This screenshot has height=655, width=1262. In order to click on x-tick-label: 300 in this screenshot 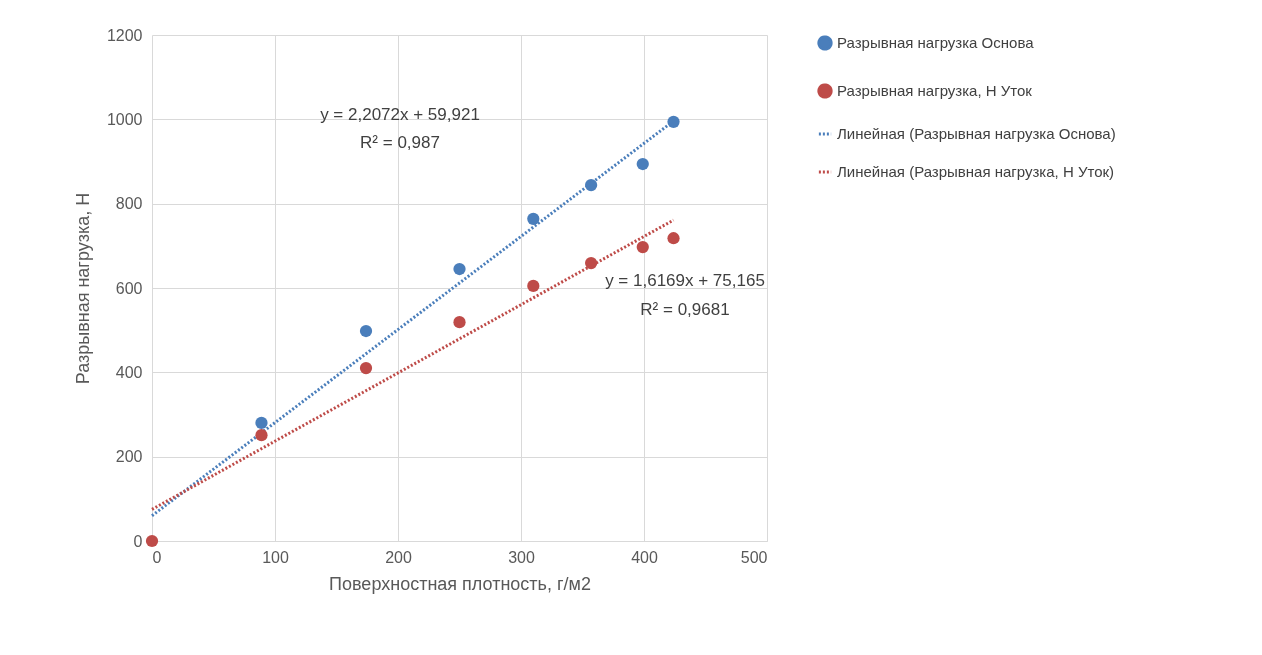, I will do `click(521, 557)`.